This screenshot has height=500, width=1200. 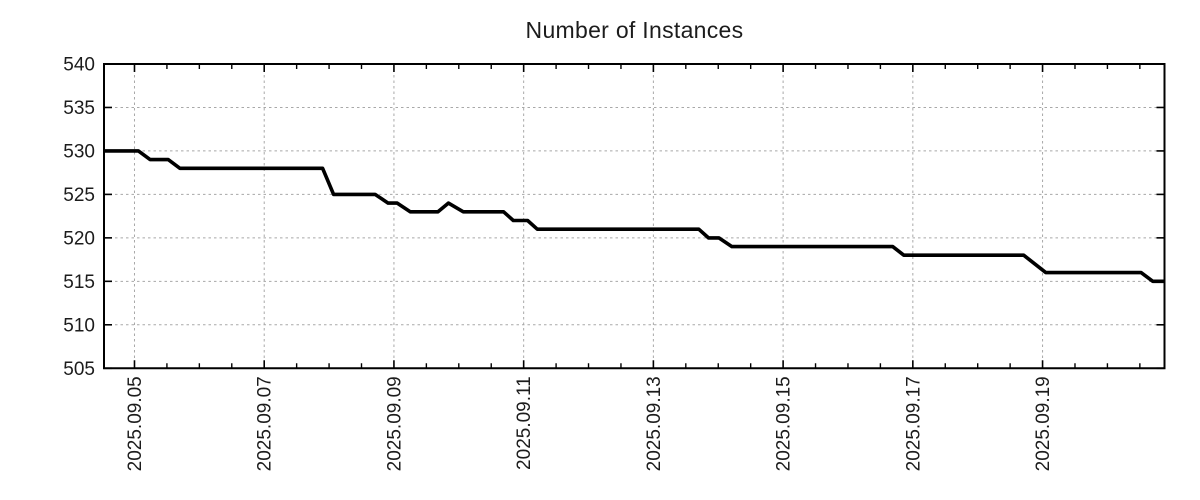 What do you see at coordinates (79, 325) in the screenshot?
I see `y-tick-label: 510` at bounding box center [79, 325].